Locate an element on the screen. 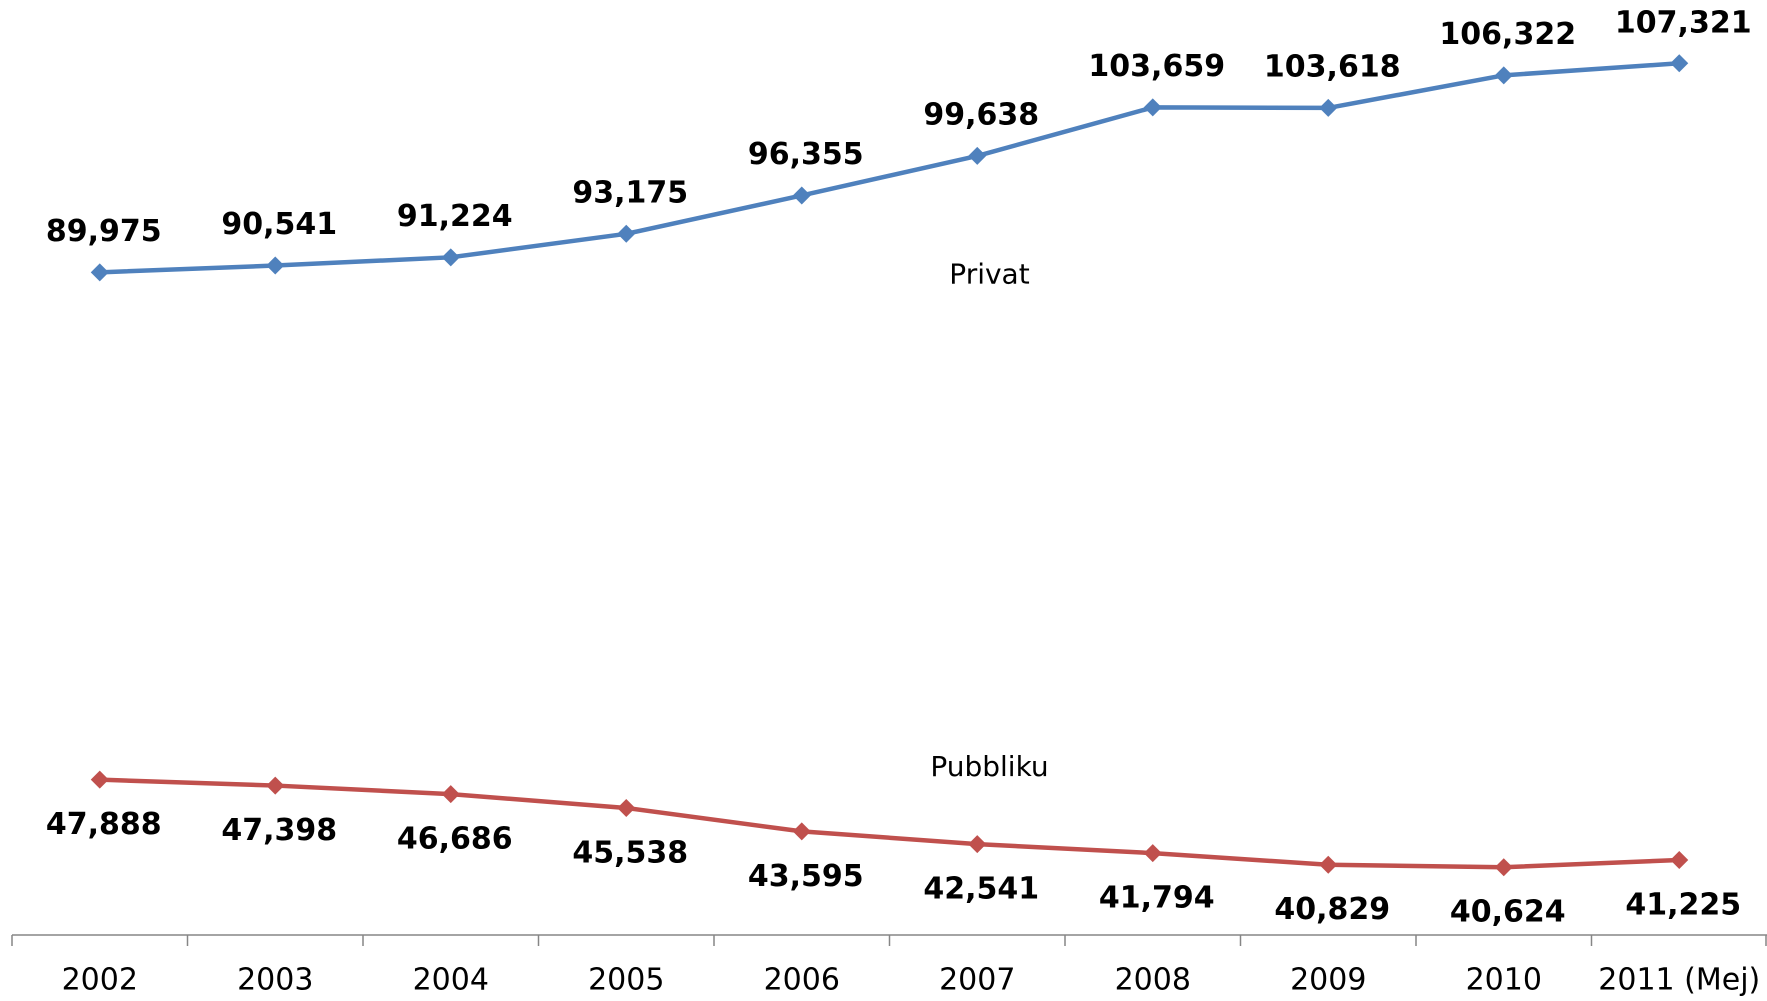 The width and height of the screenshot is (1767, 1001). data-label: 89,975 is located at coordinates (104, 231).